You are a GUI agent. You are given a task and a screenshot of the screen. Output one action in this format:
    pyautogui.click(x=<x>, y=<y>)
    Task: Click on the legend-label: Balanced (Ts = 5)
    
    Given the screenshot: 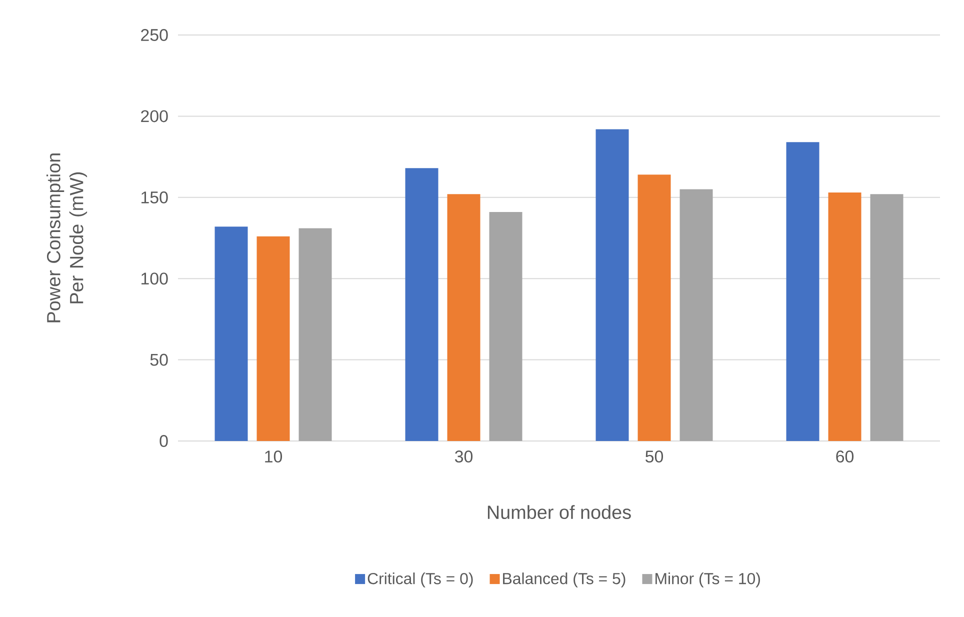 What is the action you would take?
    pyautogui.click(x=564, y=580)
    